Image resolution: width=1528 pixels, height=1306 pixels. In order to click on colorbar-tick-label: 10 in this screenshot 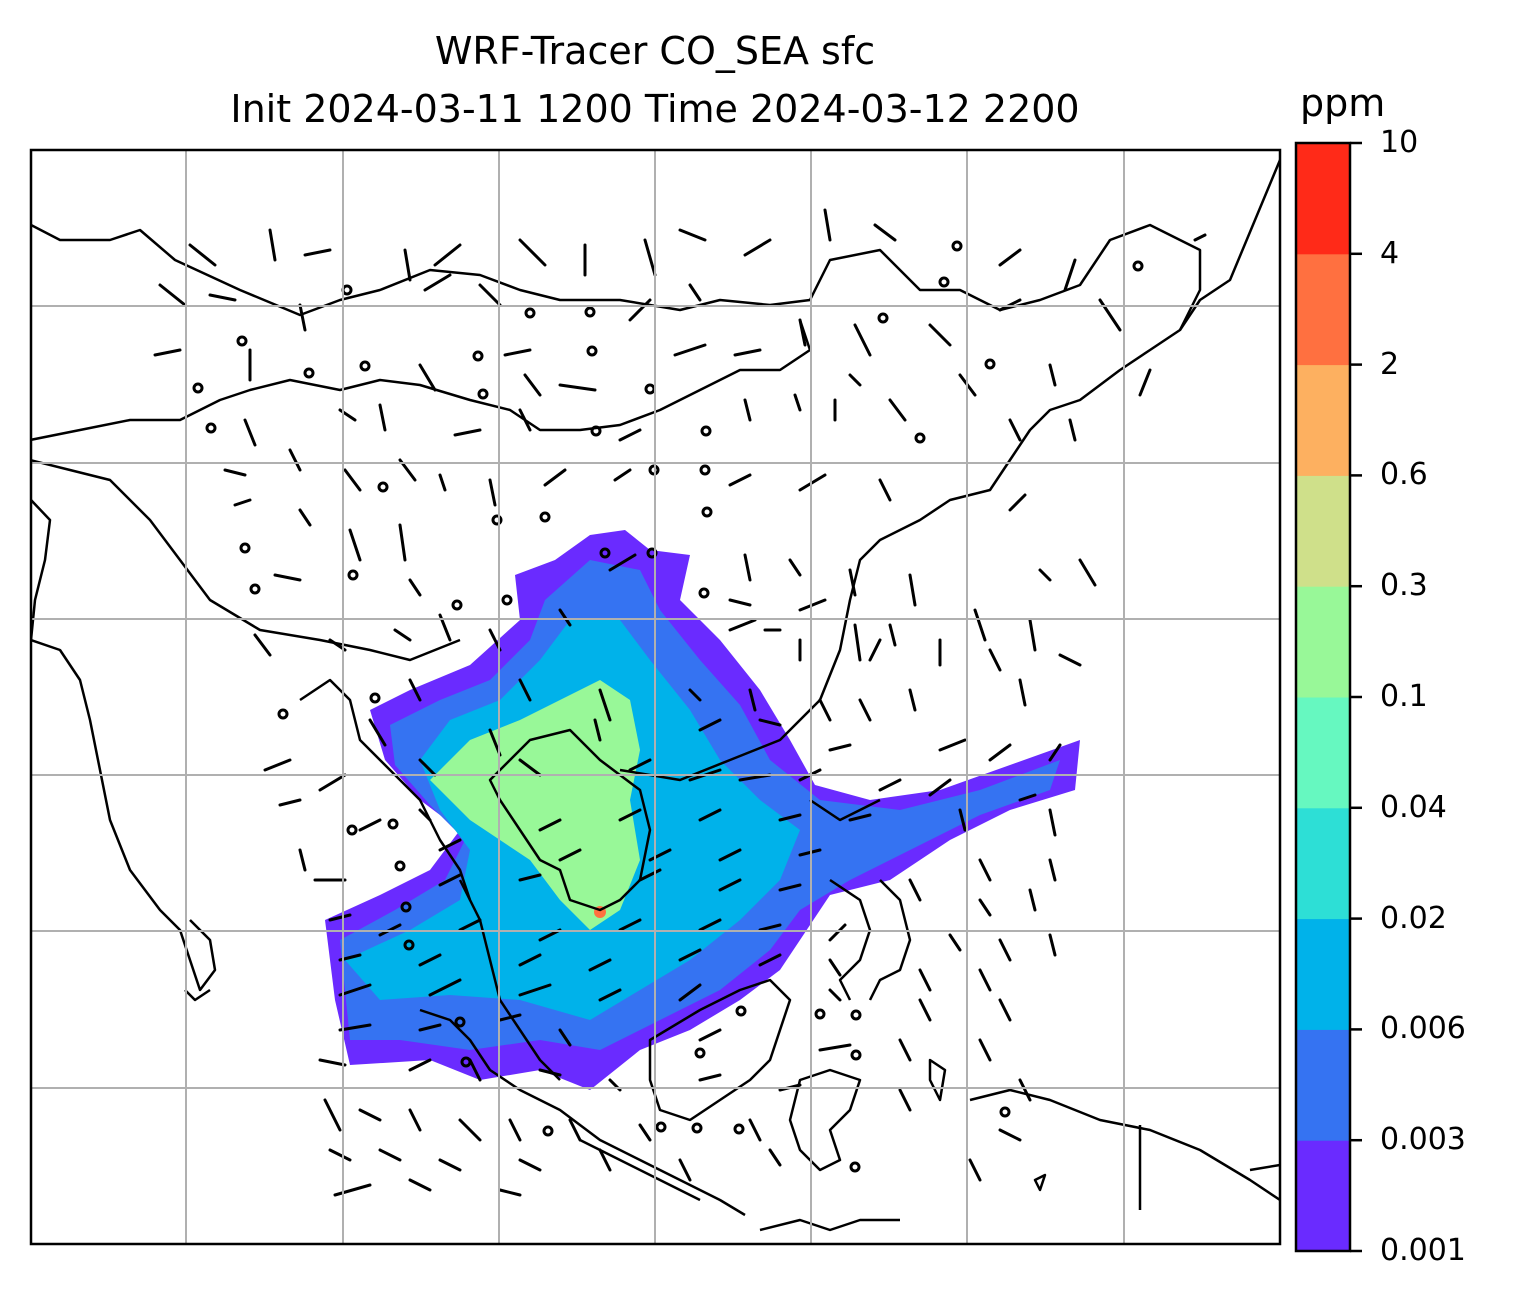, I will do `click(1399, 142)`.